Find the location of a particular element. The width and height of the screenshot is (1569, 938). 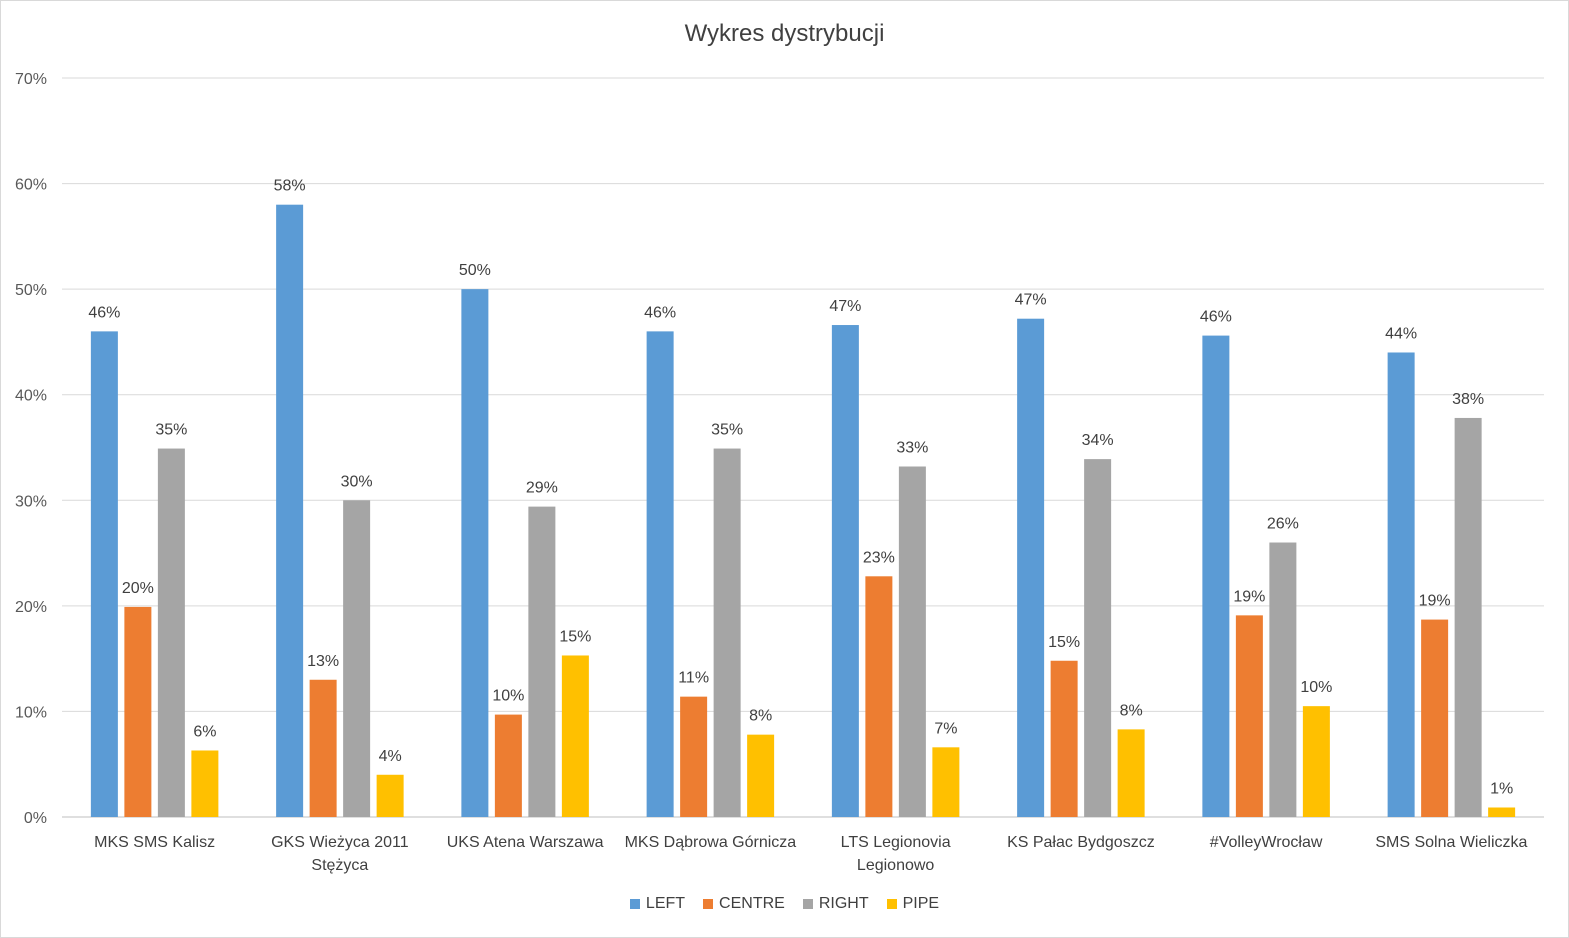

data-label: 20% is located at coordinates (138, 588).